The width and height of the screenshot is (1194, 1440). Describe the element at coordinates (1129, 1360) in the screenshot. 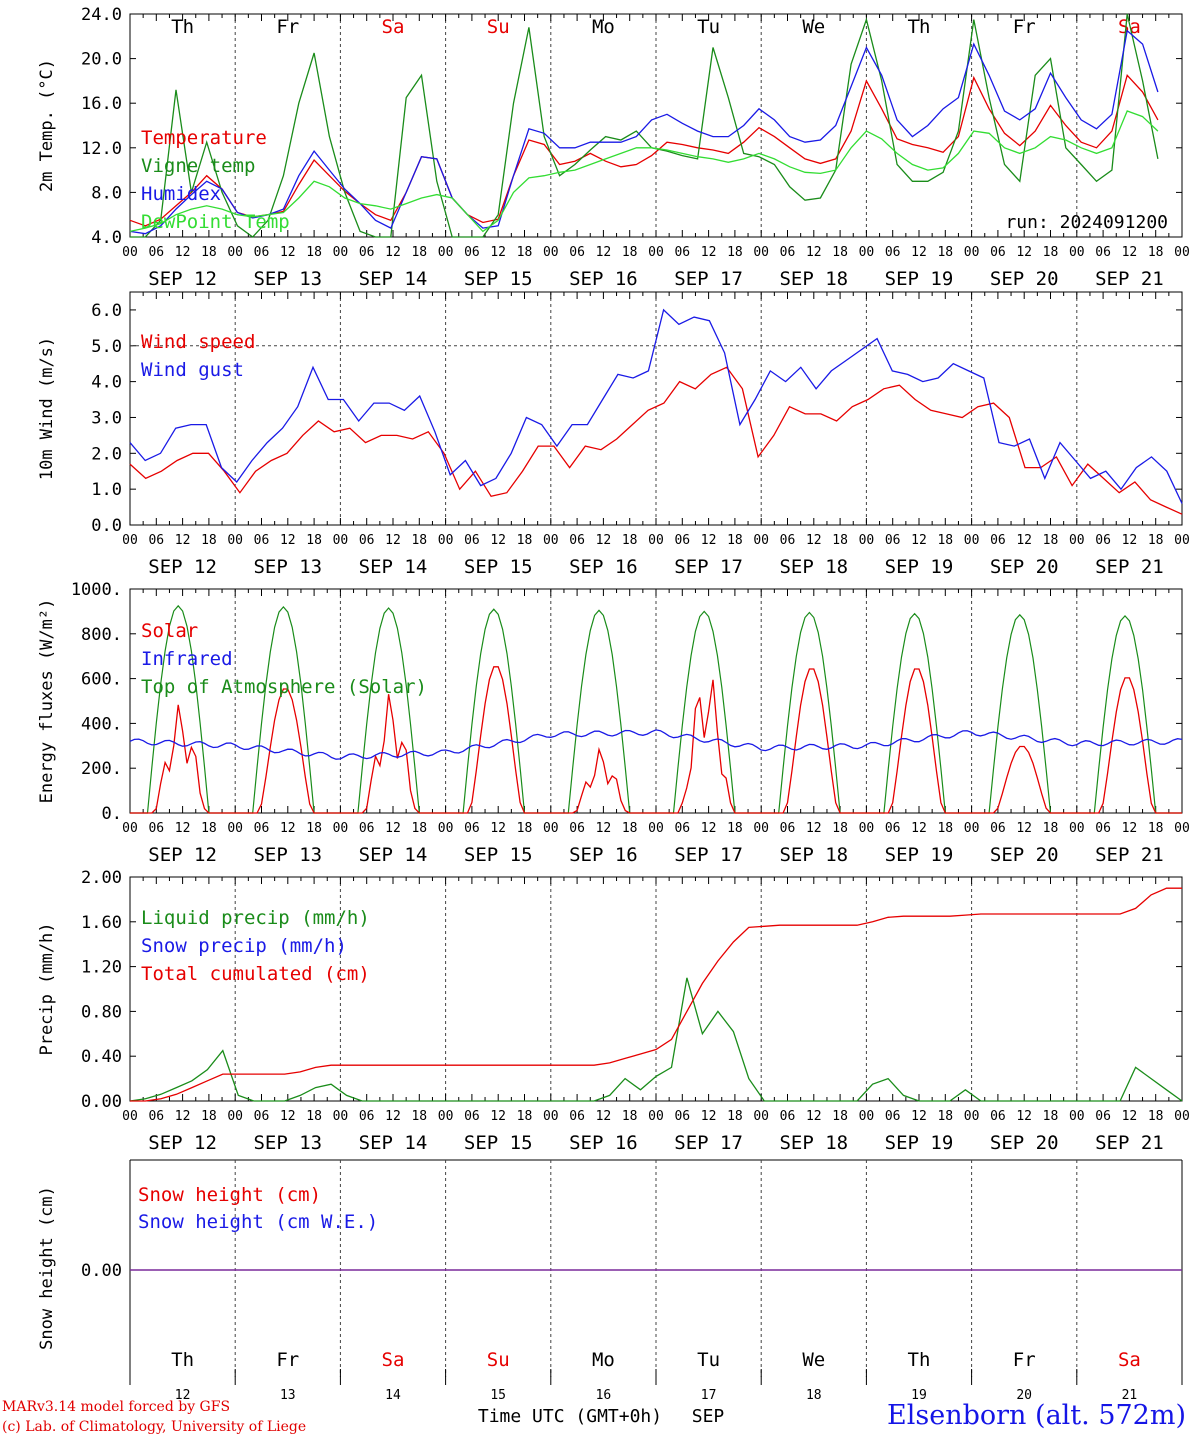

I see `snow-weekday-label: Sa` at that location.